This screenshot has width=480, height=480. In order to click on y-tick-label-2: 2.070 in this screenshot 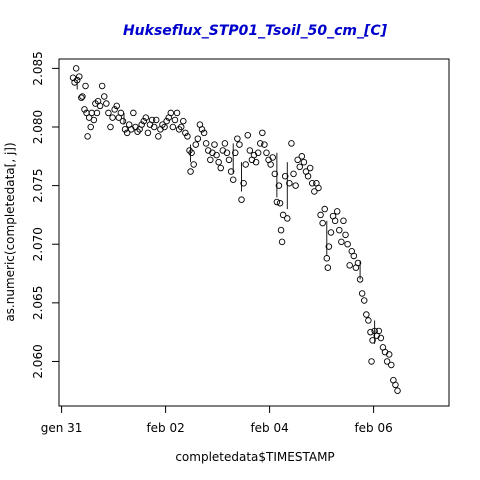, I will do `click(38, 244)`.